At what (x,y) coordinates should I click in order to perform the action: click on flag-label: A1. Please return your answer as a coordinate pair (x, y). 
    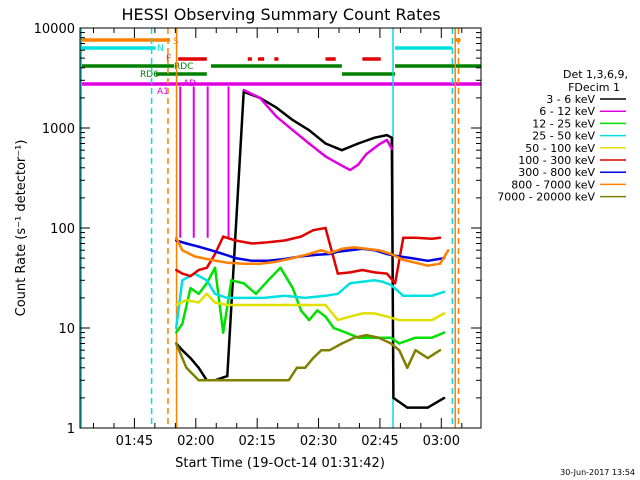
    Looking at the image, I should click on (163, 92).